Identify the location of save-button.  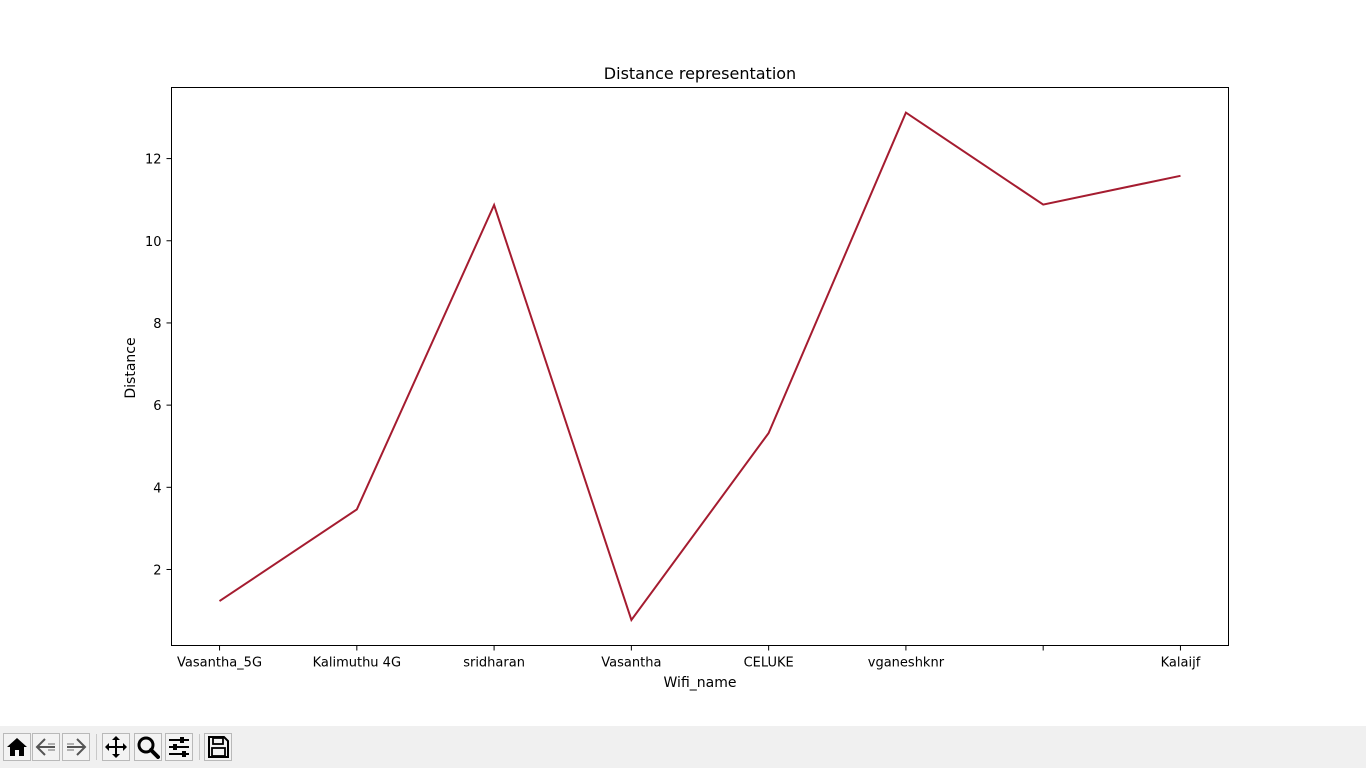
(218, 747).